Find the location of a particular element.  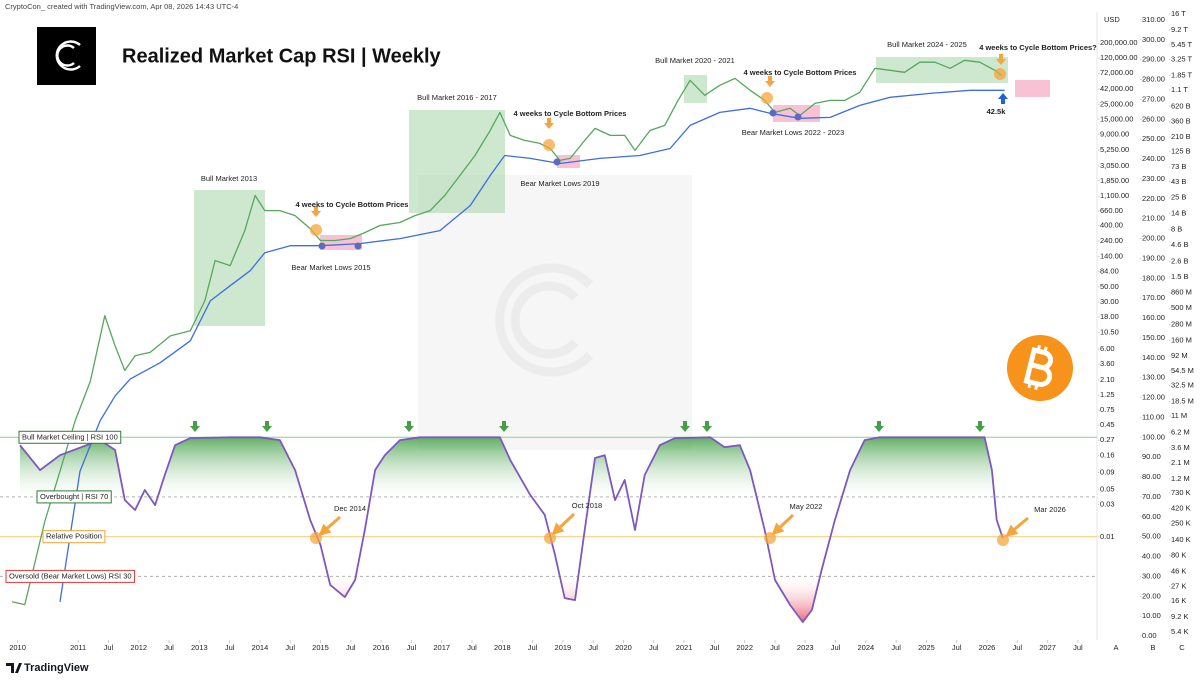

y3ticks-label: 8 B is located at coordinates (1176, 229).